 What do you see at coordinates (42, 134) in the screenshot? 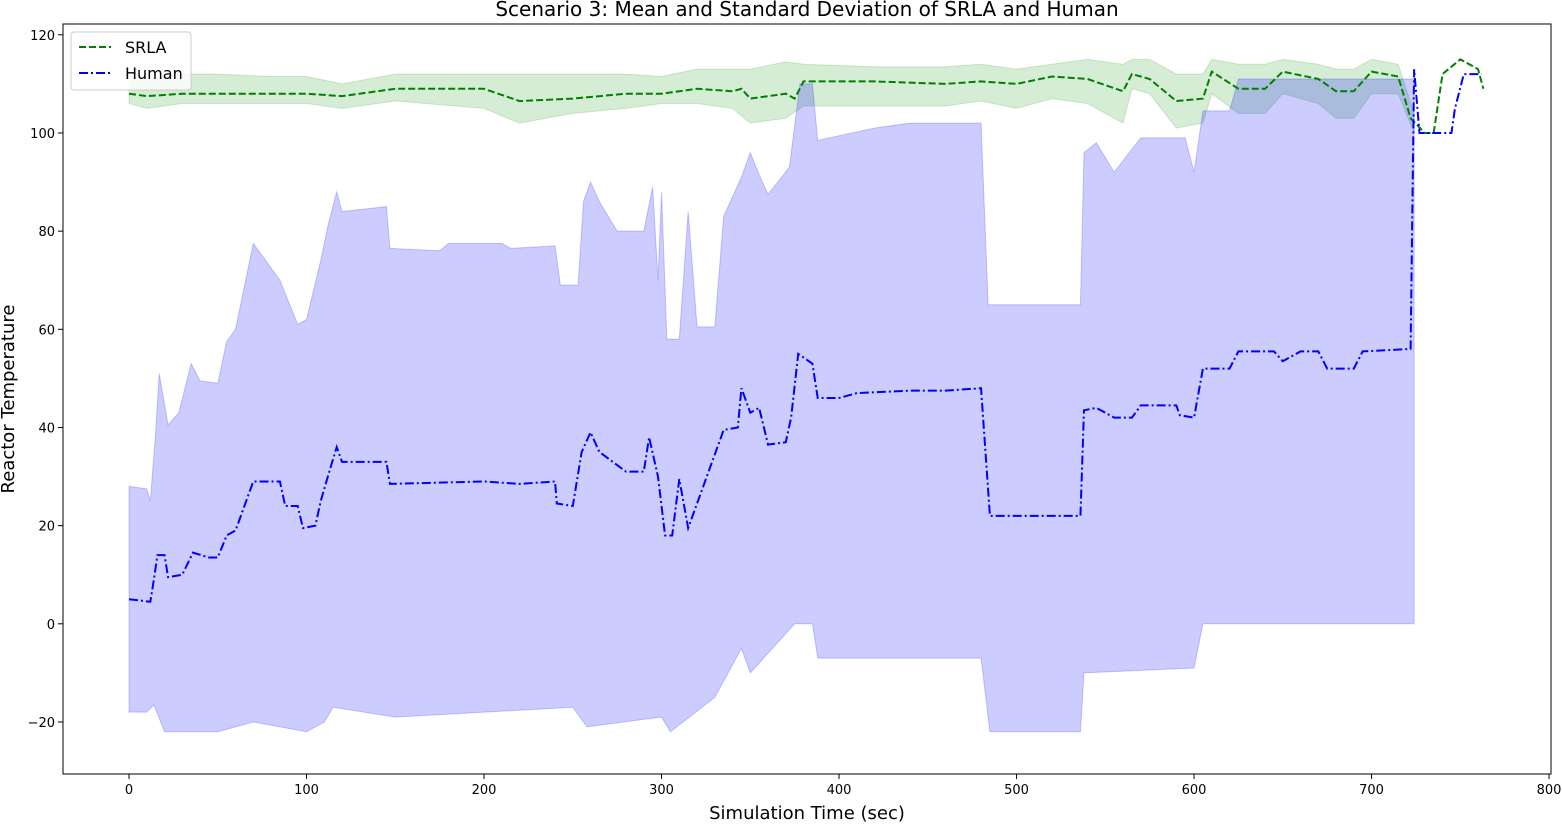
I see `y-tick-label: 100` at bounding box center [42, 134].